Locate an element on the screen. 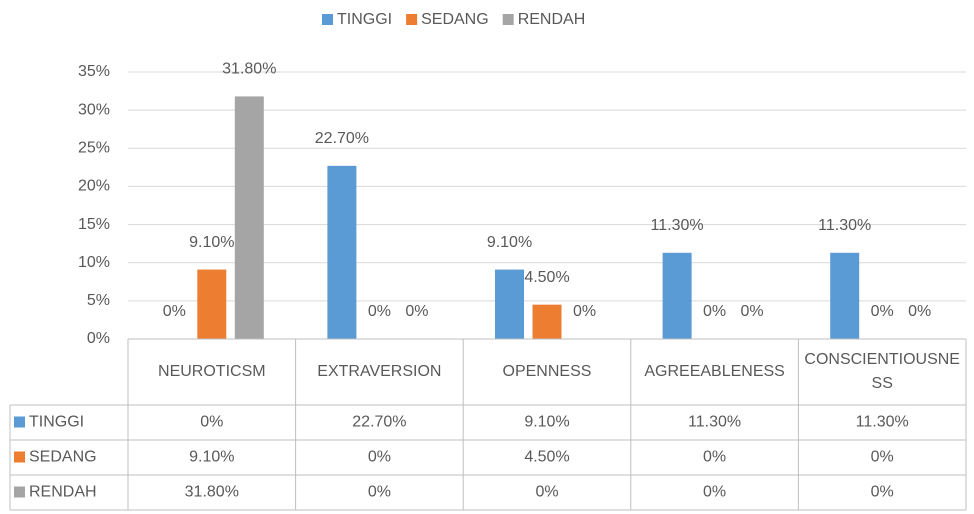 Image resolution: width=974 pixels, height=514 pixels. data-label: 31.80% is located at coordinates (249, 69).